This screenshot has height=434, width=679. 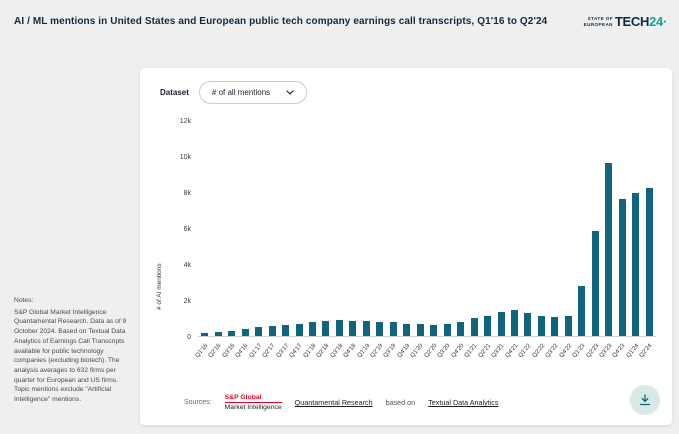 What do you see at coordinates (259, 331) in the screenshot?
I see `bar-Q1'17` at bounding box center [259, 331].